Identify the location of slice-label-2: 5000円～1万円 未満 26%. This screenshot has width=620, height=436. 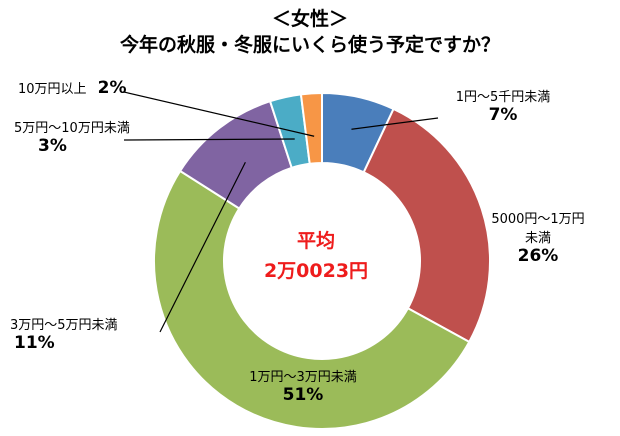
(538, 237).